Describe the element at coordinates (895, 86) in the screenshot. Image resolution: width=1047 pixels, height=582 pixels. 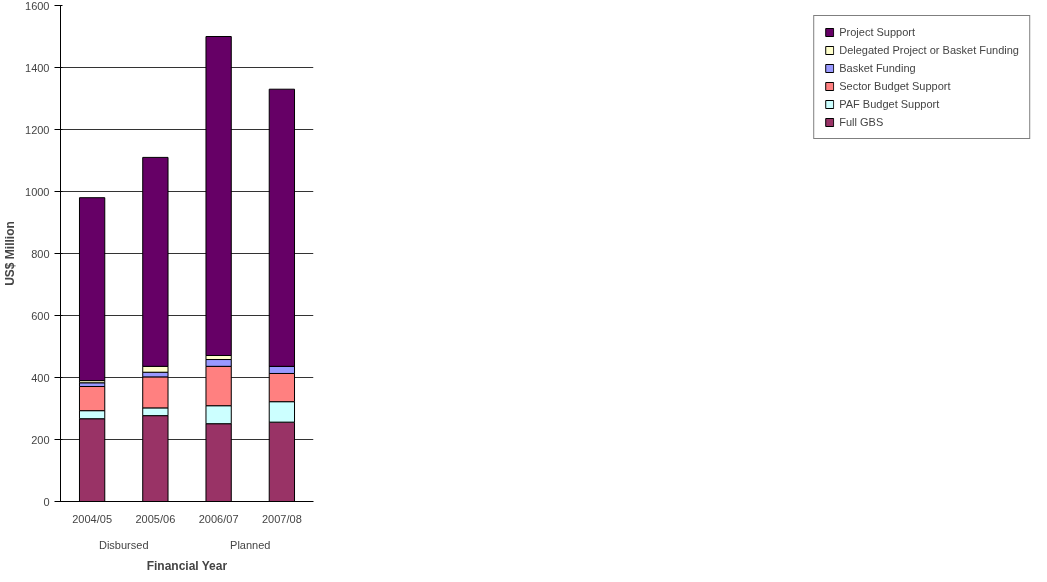
I see `legend-label: Sector Budget Support` at that location.